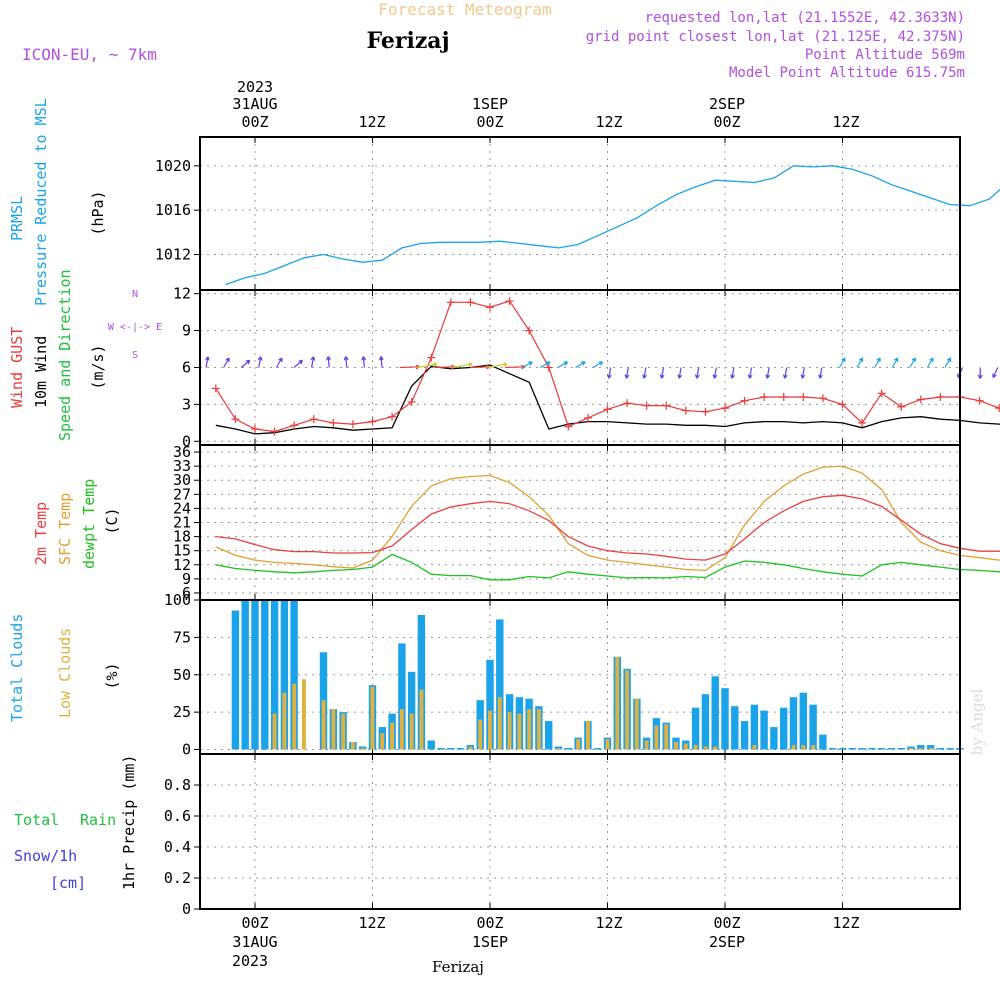  I want to click on y-tick-label: 0.8, so click(177, 785).